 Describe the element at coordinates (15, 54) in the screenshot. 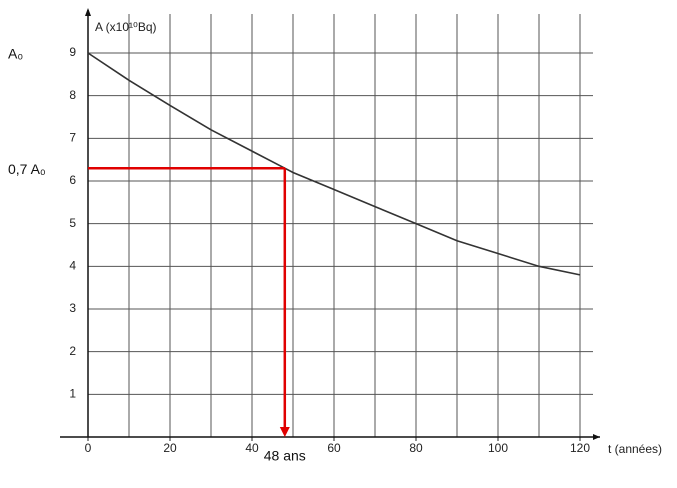

I see `annotation: A₀` at that location.